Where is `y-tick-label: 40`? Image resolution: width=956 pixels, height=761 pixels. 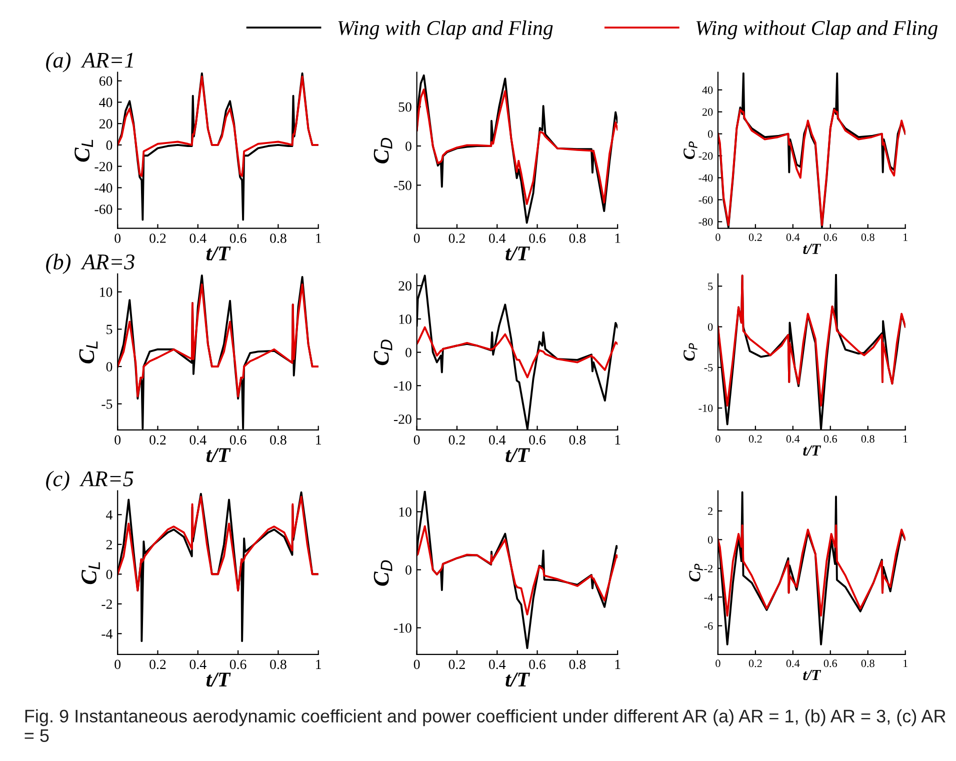 y-tick-label: 40 is located at coordinates (105, 103).